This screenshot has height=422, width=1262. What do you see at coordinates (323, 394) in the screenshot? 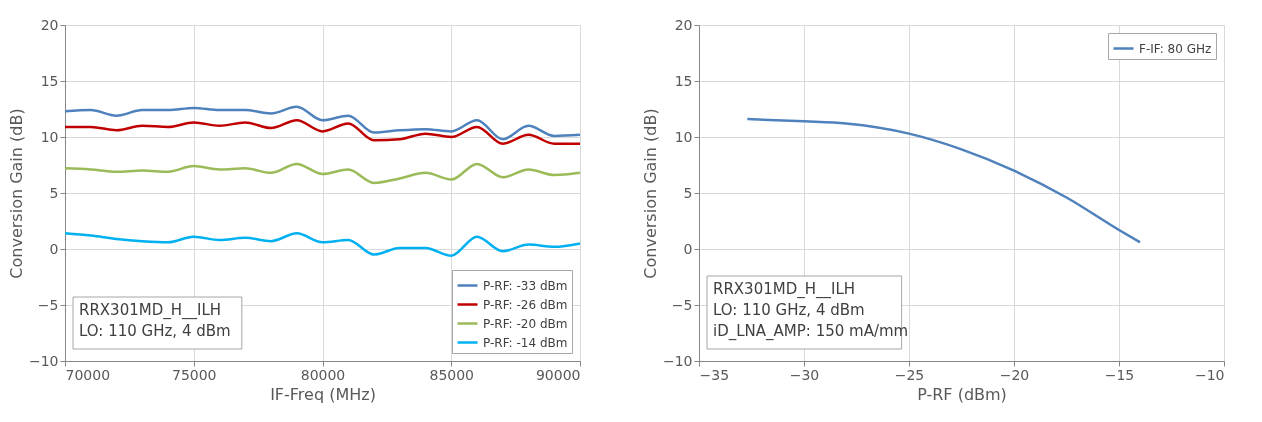
I see `x-axis-title: IF-Freq (MHz)` at bounding box center [323, 394].